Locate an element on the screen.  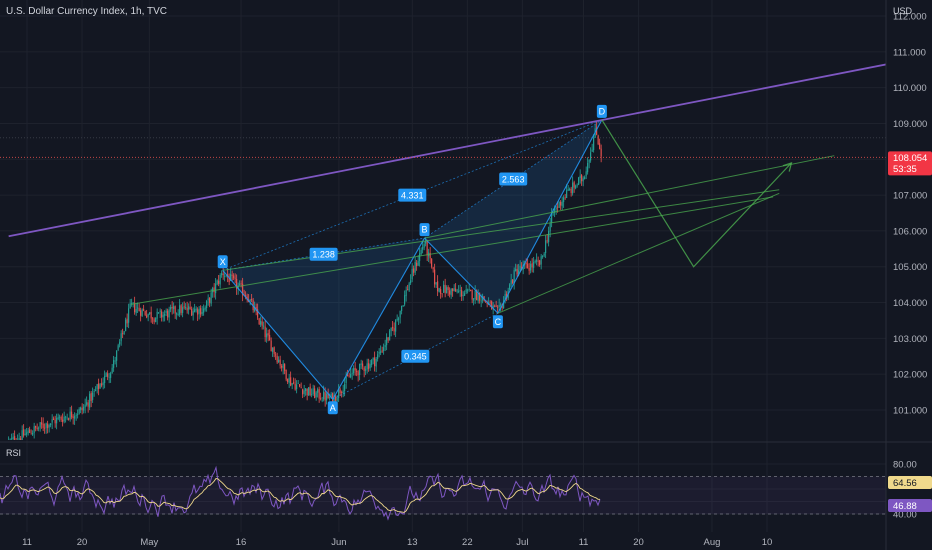
price-tick-label: 104.000 is located at coordinates (910, 303).